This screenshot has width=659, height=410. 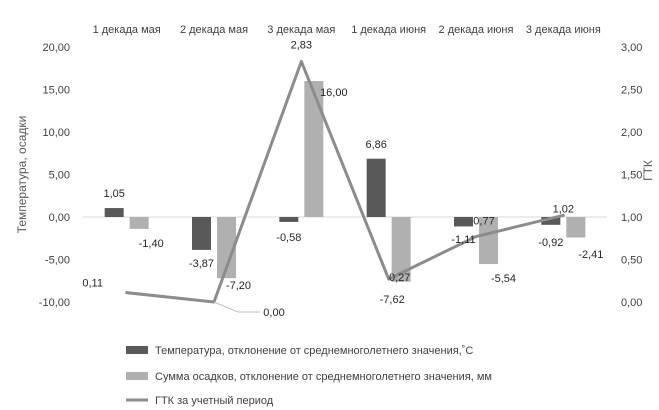 I want to click on legend-temperature-swatch, so click(x=137, y=350).